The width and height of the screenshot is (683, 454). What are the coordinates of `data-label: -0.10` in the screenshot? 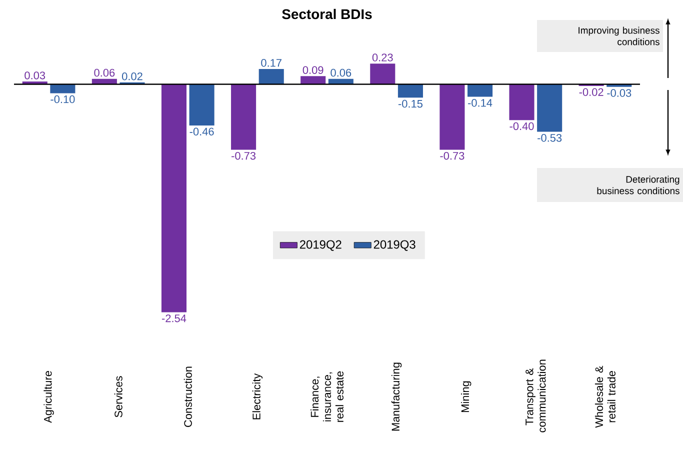 It's located at (62, 99).